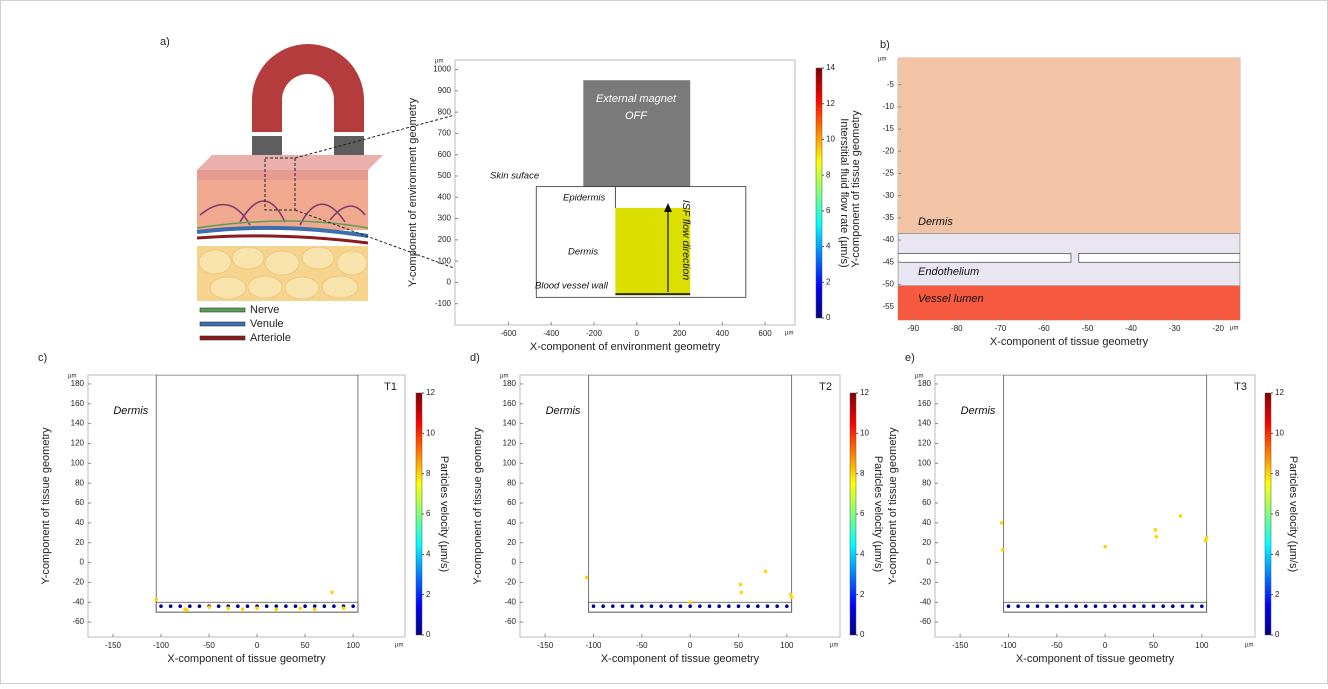 This screenshot has height=689, width=1328. What do you see at coordinates (445, 154) in the screenshot?
I see `y-tick-label: 600` at bounding box center [445, 154].